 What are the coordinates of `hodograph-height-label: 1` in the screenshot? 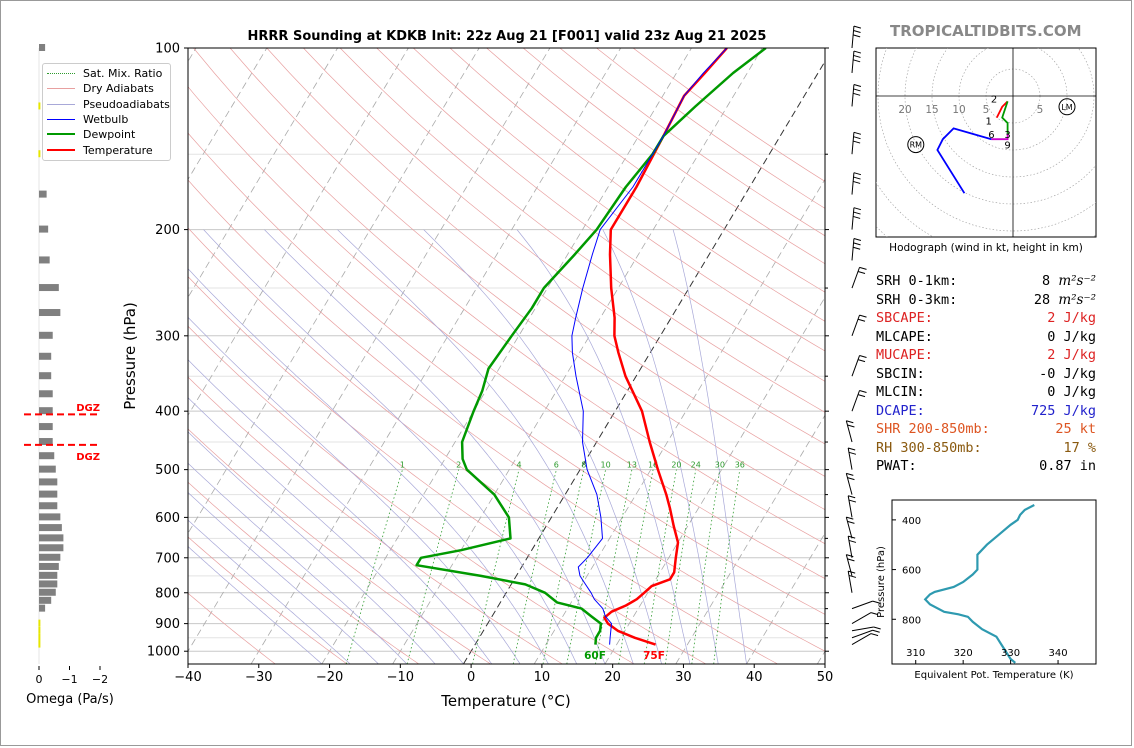 It's located at (989, 121).